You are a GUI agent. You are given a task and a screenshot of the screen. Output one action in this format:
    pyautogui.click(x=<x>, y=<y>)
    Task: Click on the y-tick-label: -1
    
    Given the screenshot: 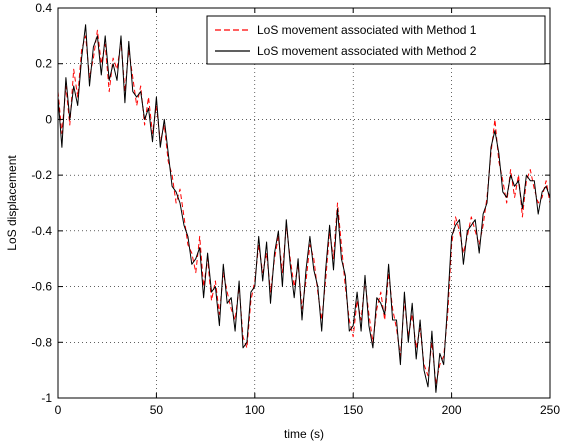 What is the action you would take?
    pyautogui.click(x=46, y=398)
    